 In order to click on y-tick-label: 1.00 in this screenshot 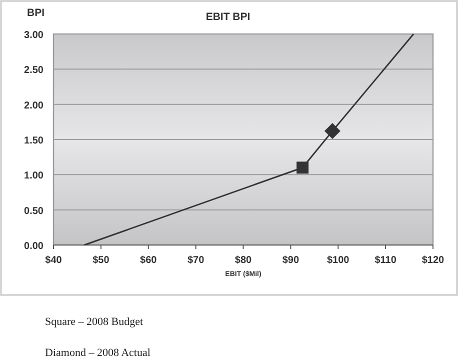, I will do `click(34, 176)`.